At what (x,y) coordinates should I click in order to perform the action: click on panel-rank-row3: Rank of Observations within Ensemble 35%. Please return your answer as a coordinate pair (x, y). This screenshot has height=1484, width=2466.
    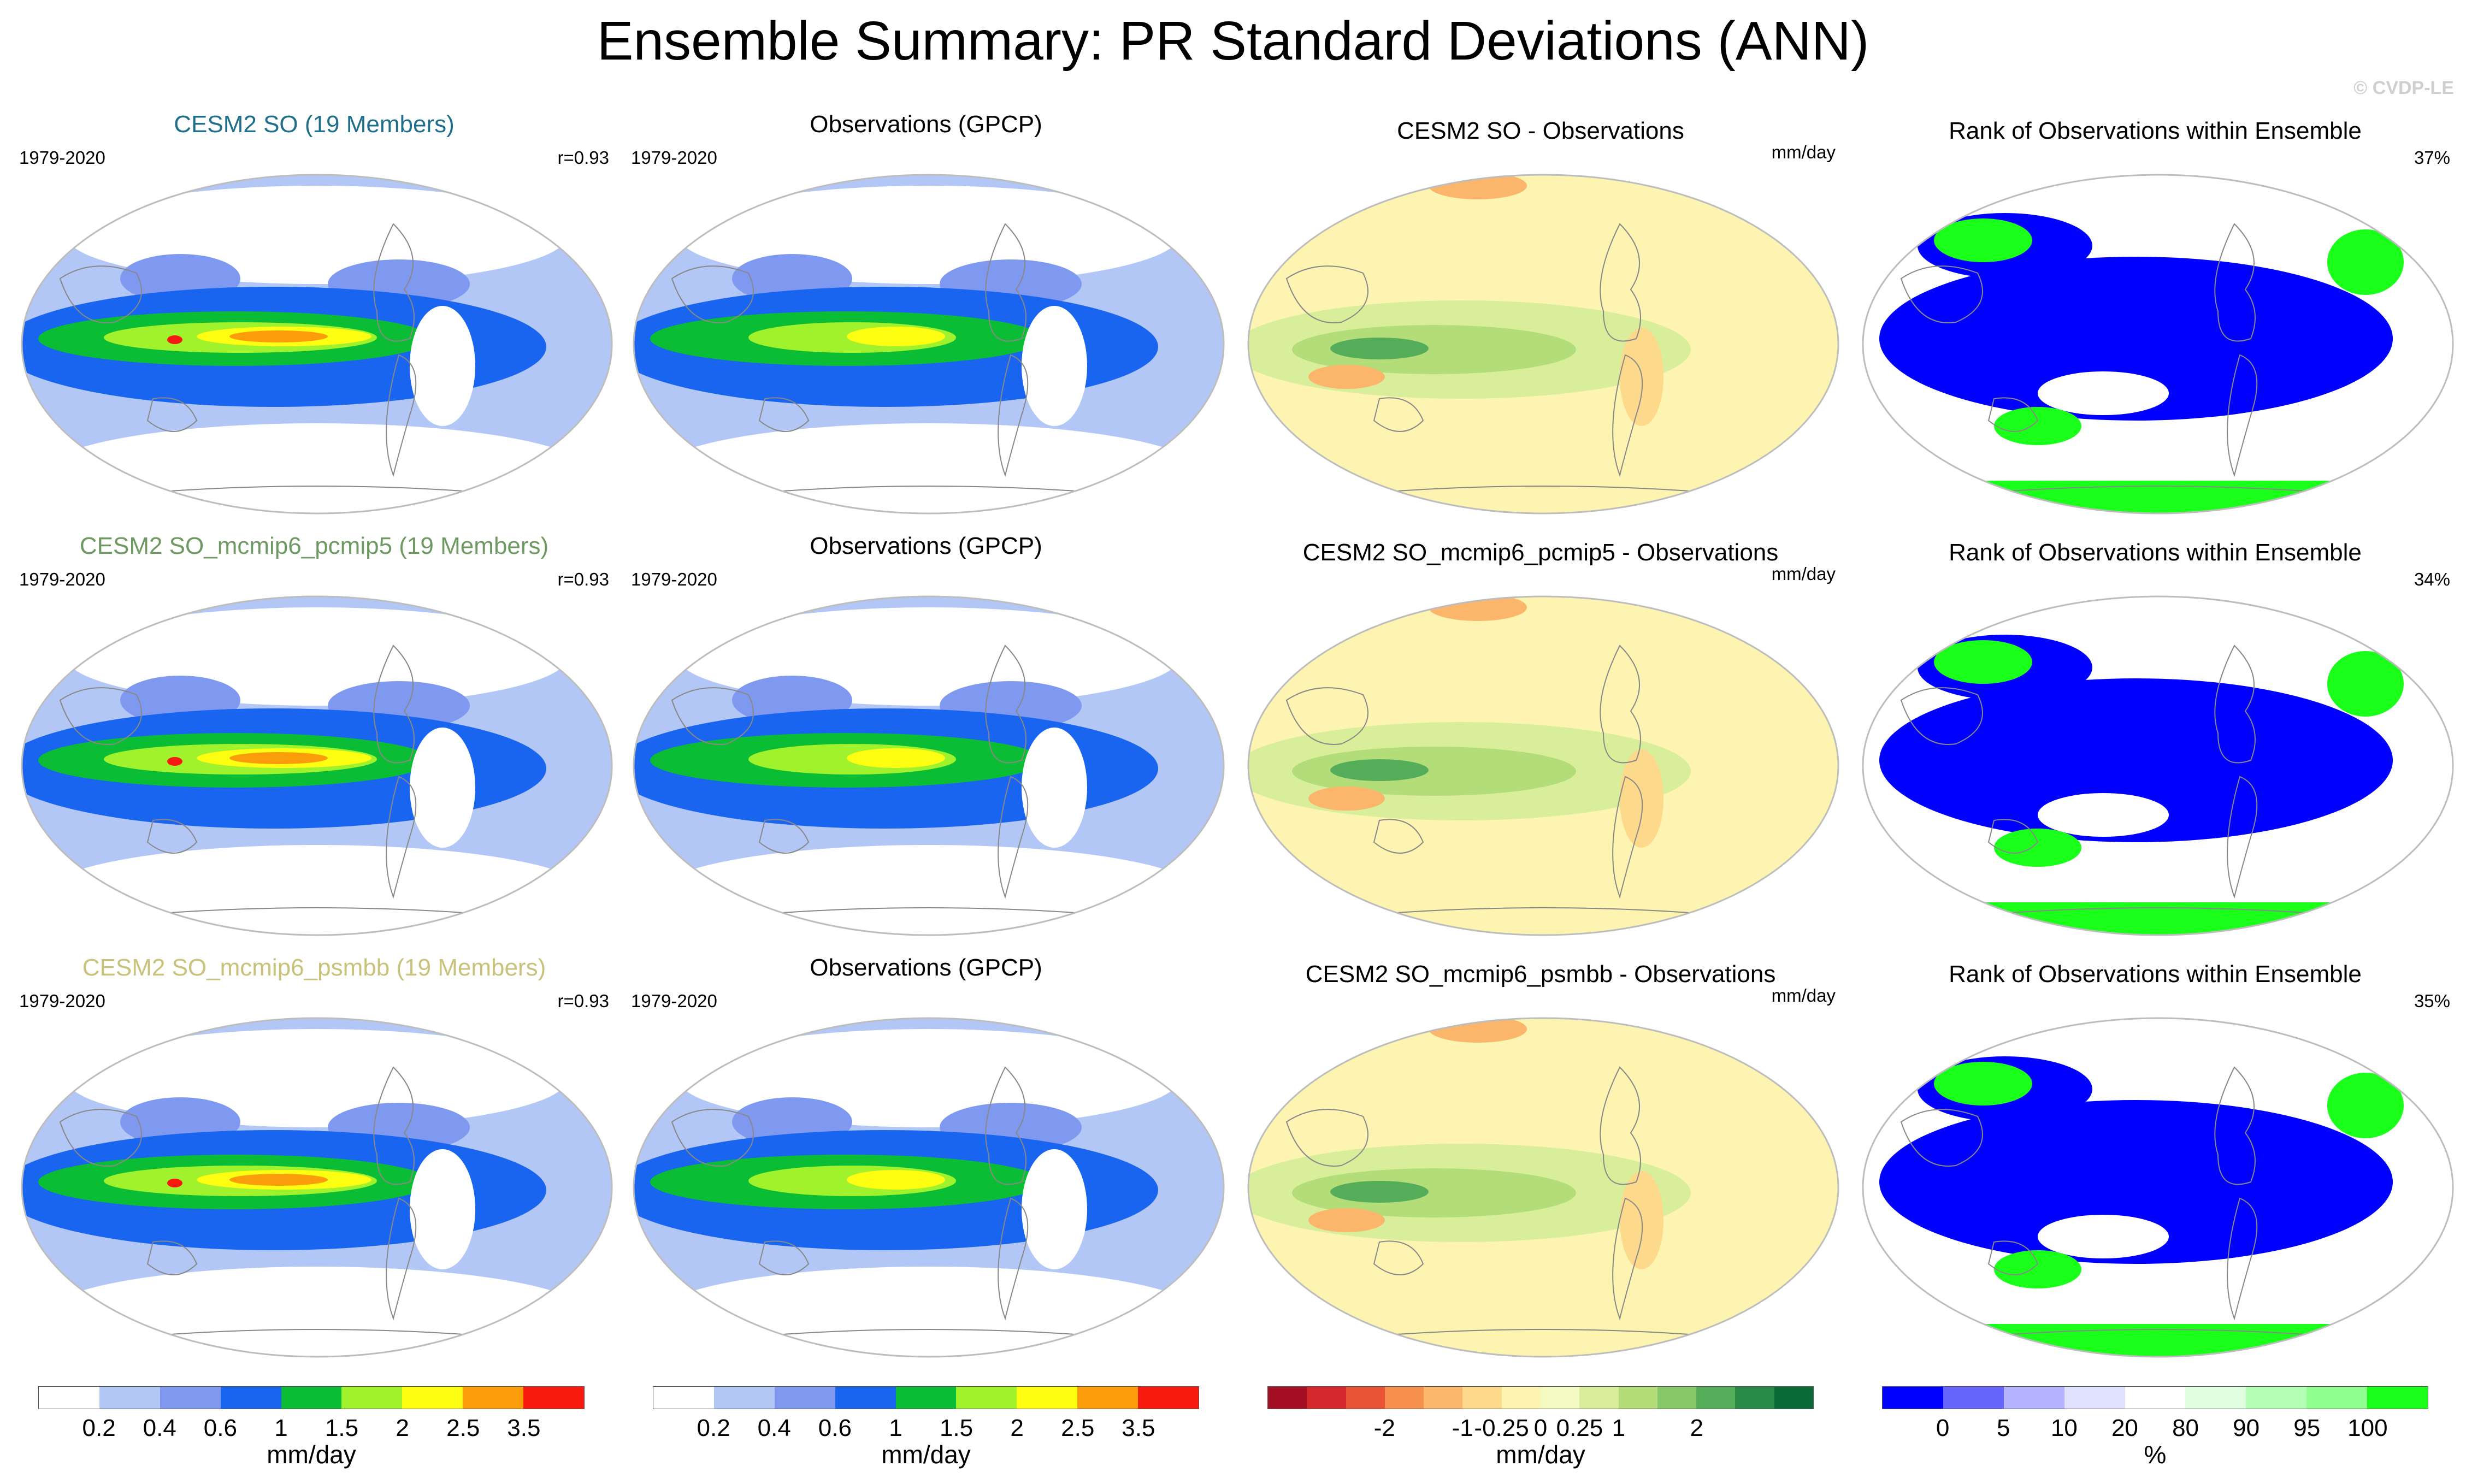
    Looking at the image, I should click on (2155, 1160).